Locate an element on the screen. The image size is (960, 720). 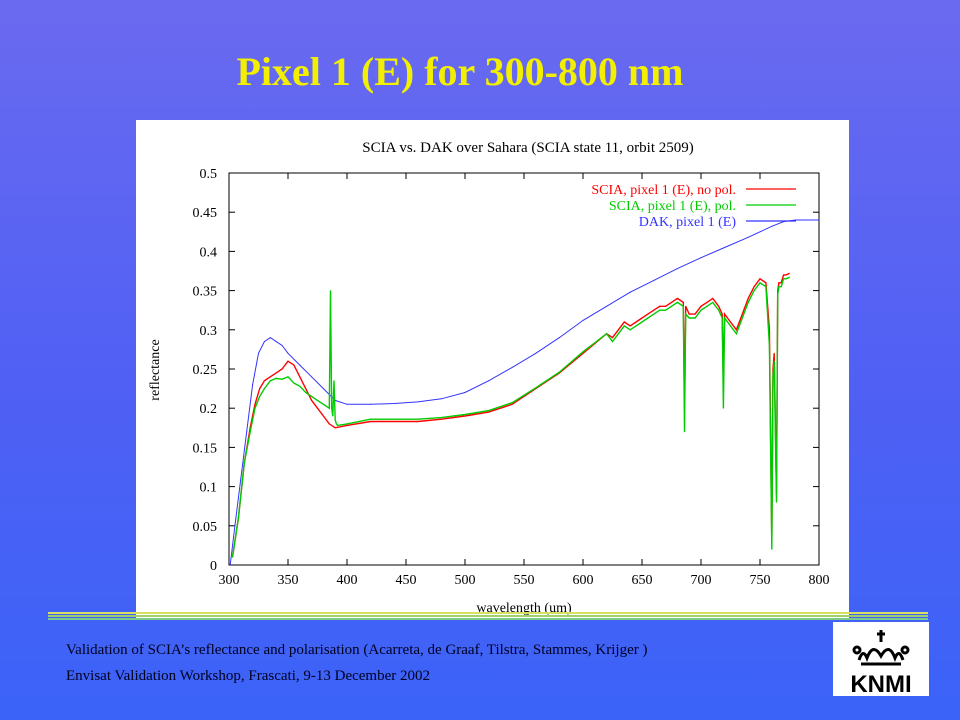
legend-label: DAK, pixel 1 (E) is located at coordinates (688, 222).